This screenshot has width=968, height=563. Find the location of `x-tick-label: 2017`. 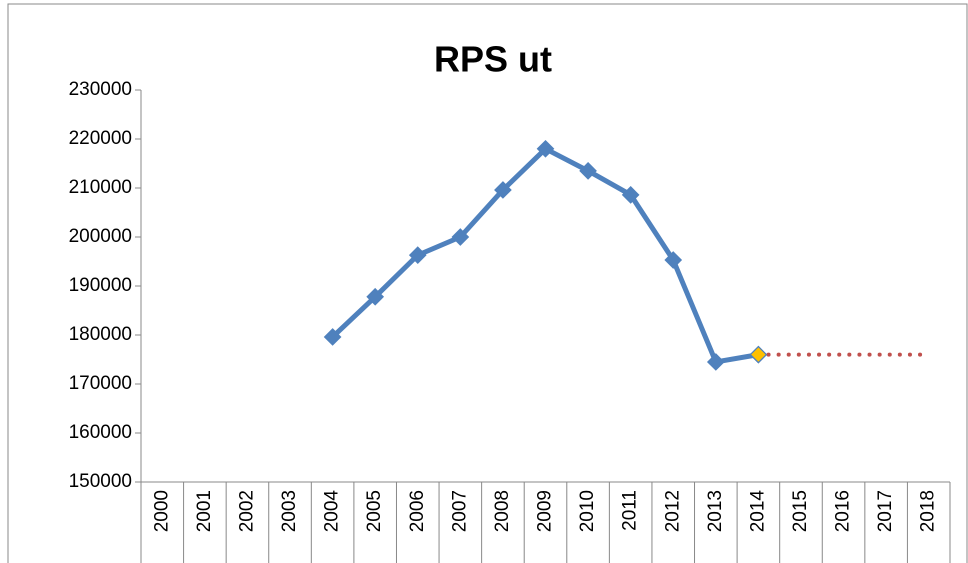

x-tick-label: 2017 is located at coordinates (885, 511).